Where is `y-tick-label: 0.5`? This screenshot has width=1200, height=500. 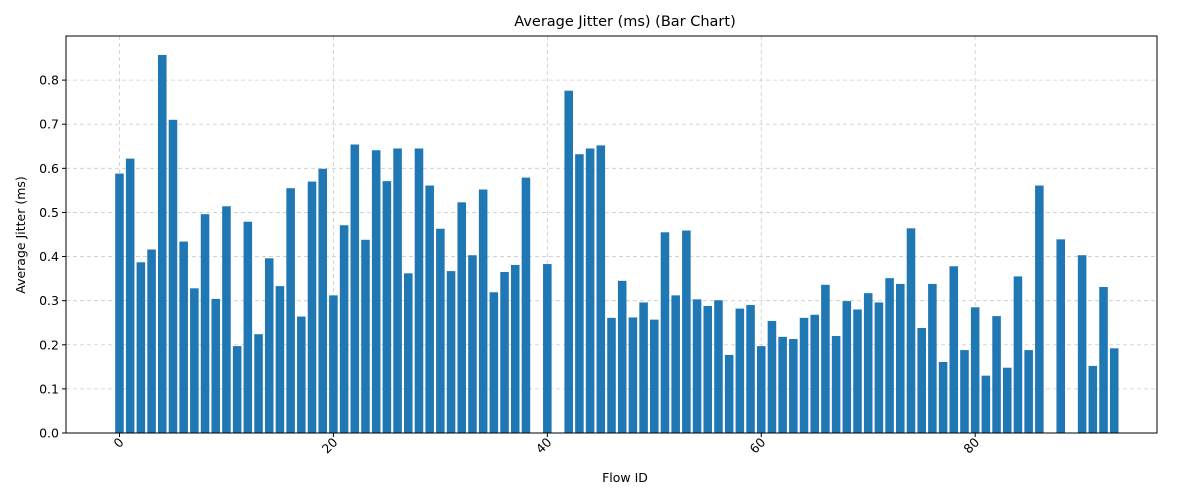 y-tick-label: 0.5 is located at coordinates (49, 212).